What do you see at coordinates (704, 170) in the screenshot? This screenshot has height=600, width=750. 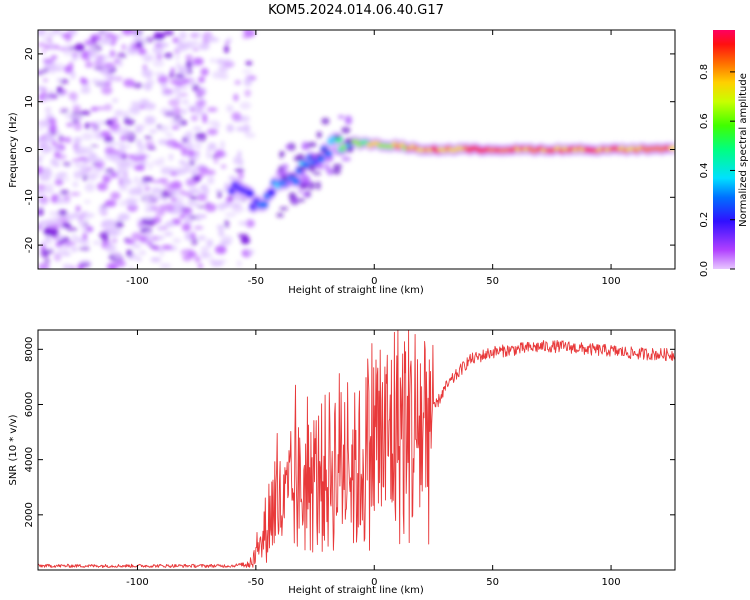 I see `colorbar-tick-label: 0.4` at bounding box center [704, 170].